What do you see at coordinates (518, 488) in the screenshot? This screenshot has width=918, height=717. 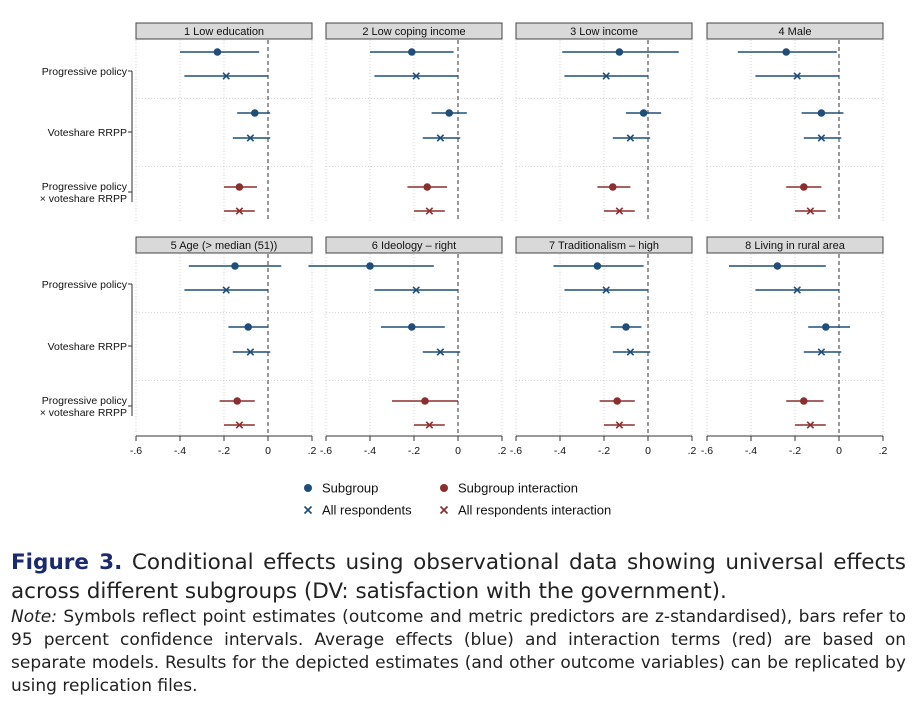 I see `legend-label: Subgroup interaction` at bounding box center [518, 488].